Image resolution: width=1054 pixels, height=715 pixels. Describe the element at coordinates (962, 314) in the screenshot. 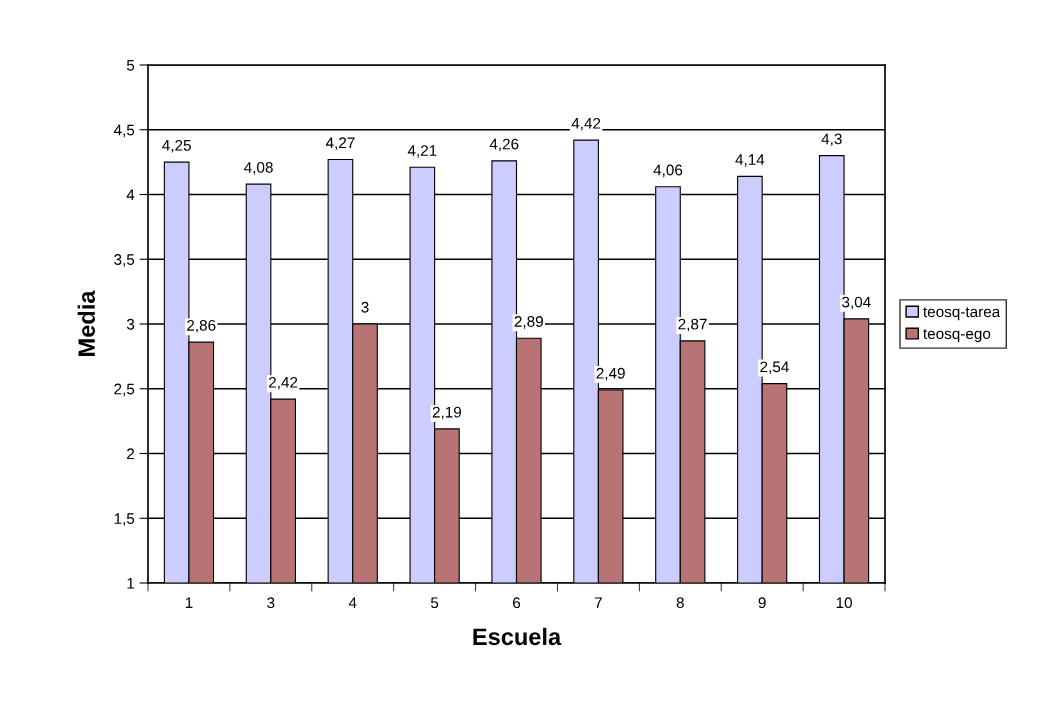

I see `legend-label: teosq-tarea` at that location.